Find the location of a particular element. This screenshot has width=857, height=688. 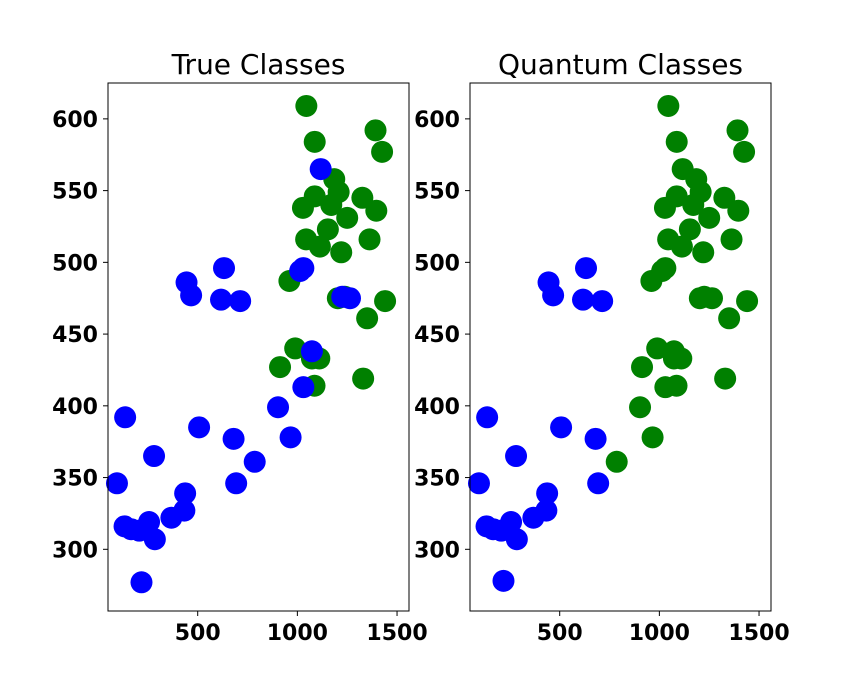

x-tick-label: 500 is located at coordinates (198, 633).